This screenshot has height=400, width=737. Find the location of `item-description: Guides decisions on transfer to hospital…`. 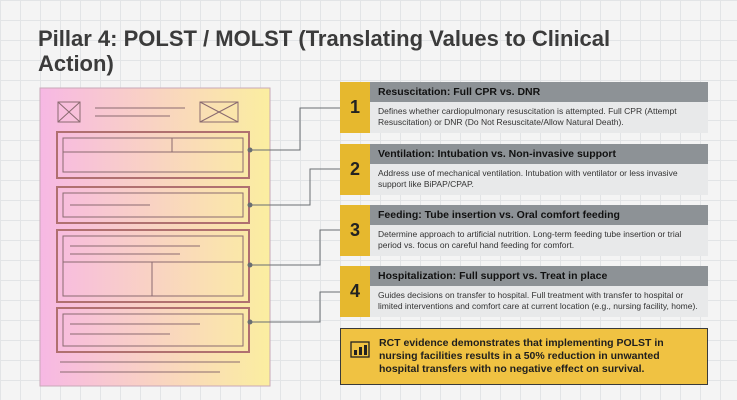

item-description: Guides decisions on transfer to hospital… is located at coordinates (539, 301).